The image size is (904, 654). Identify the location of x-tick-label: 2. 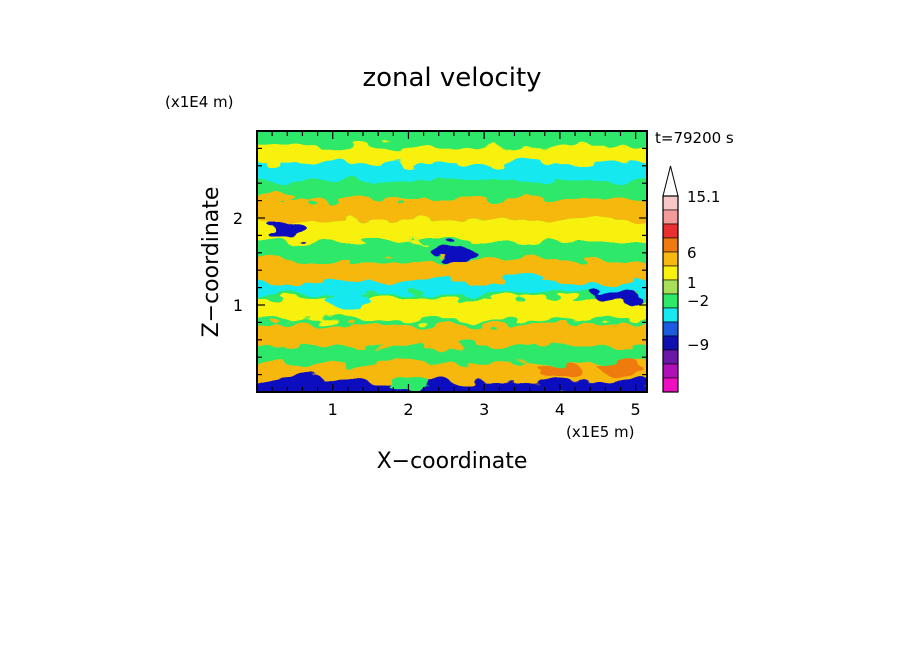
(408, 409).